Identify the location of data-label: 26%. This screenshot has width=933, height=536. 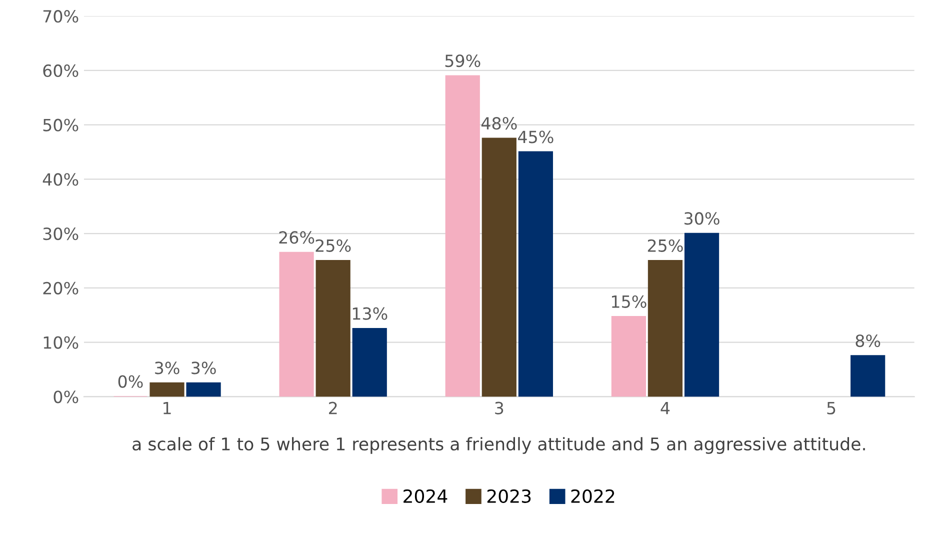
(296, 237).